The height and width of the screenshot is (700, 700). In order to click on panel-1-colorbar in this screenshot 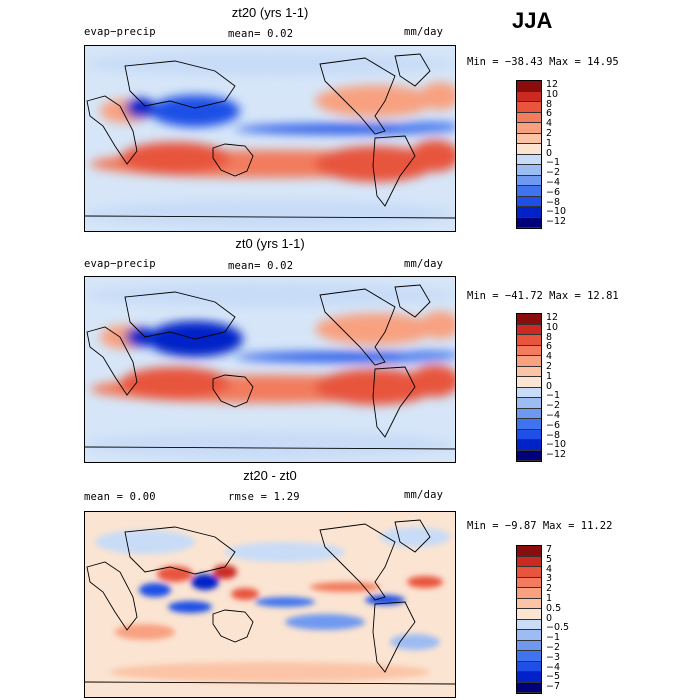, I will do `click(529, 154)`.